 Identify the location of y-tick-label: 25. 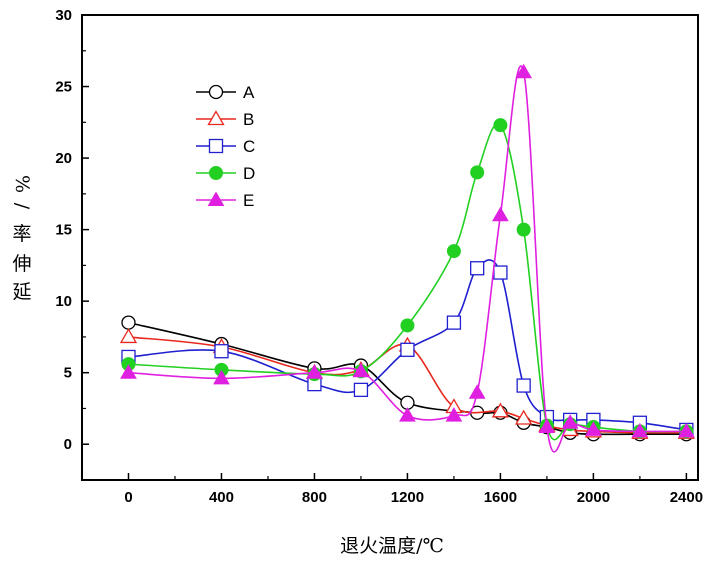
(63, 87).